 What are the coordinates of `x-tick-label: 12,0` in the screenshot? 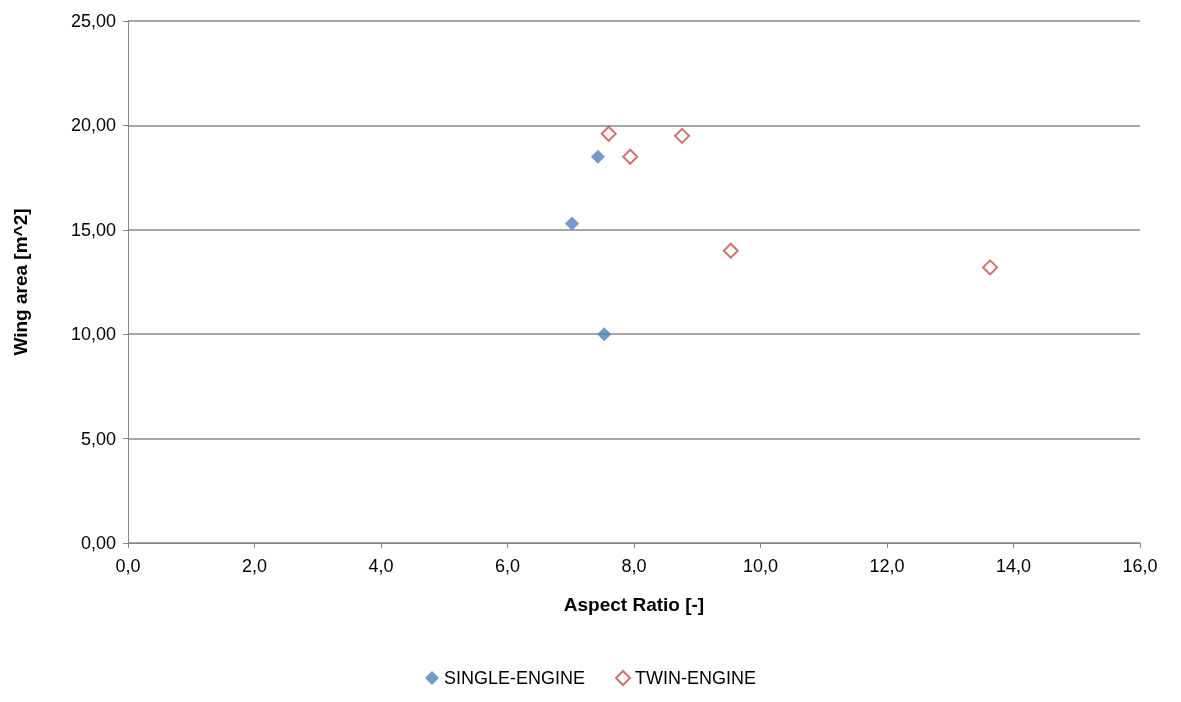 It's located at (887, 566).